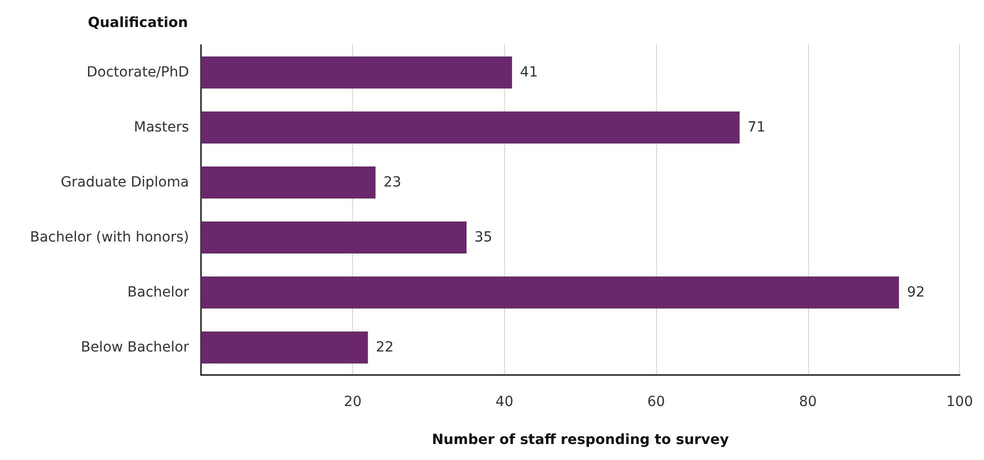 The height and width of the screenshot is (460, 984). What do you see at coordinates (124, 182) in the screenshot?
I see `y-tick-label: Graduate Diploma` at bounding box center [124, 182].